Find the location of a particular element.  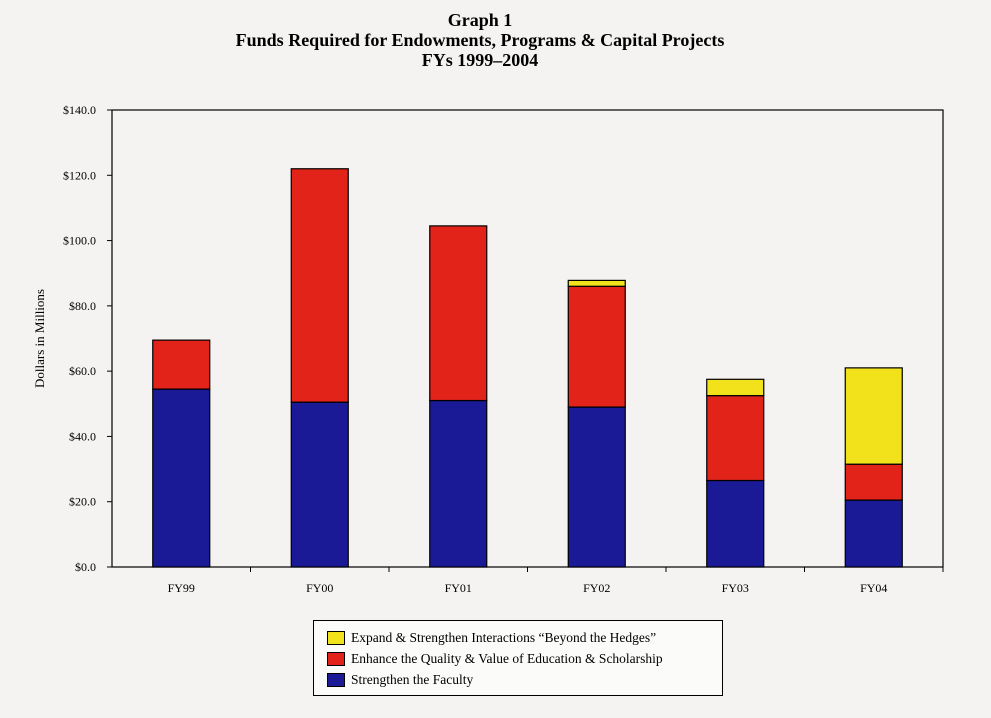

legend-swatch-blue is located at coordinates (336, 679).